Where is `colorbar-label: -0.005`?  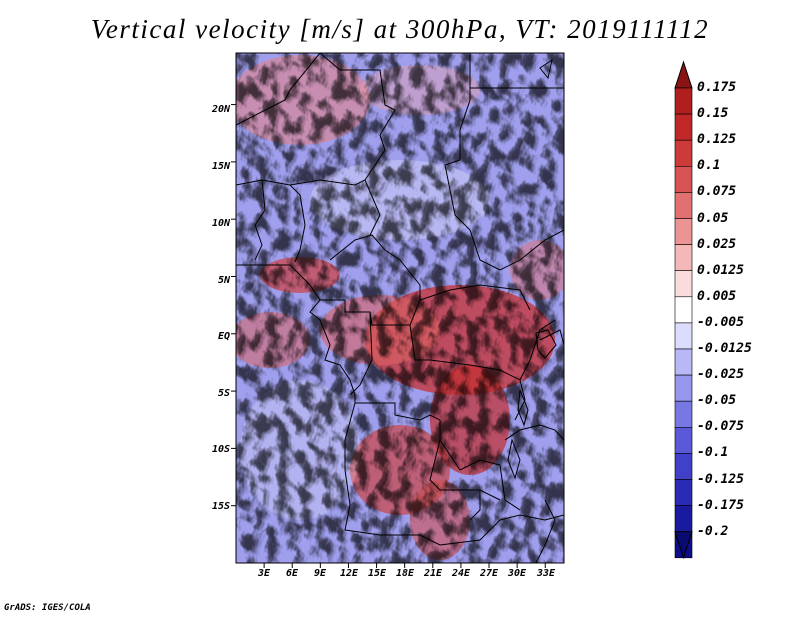
colorbar-label: -0.005 is located at coordinates (720, 322).